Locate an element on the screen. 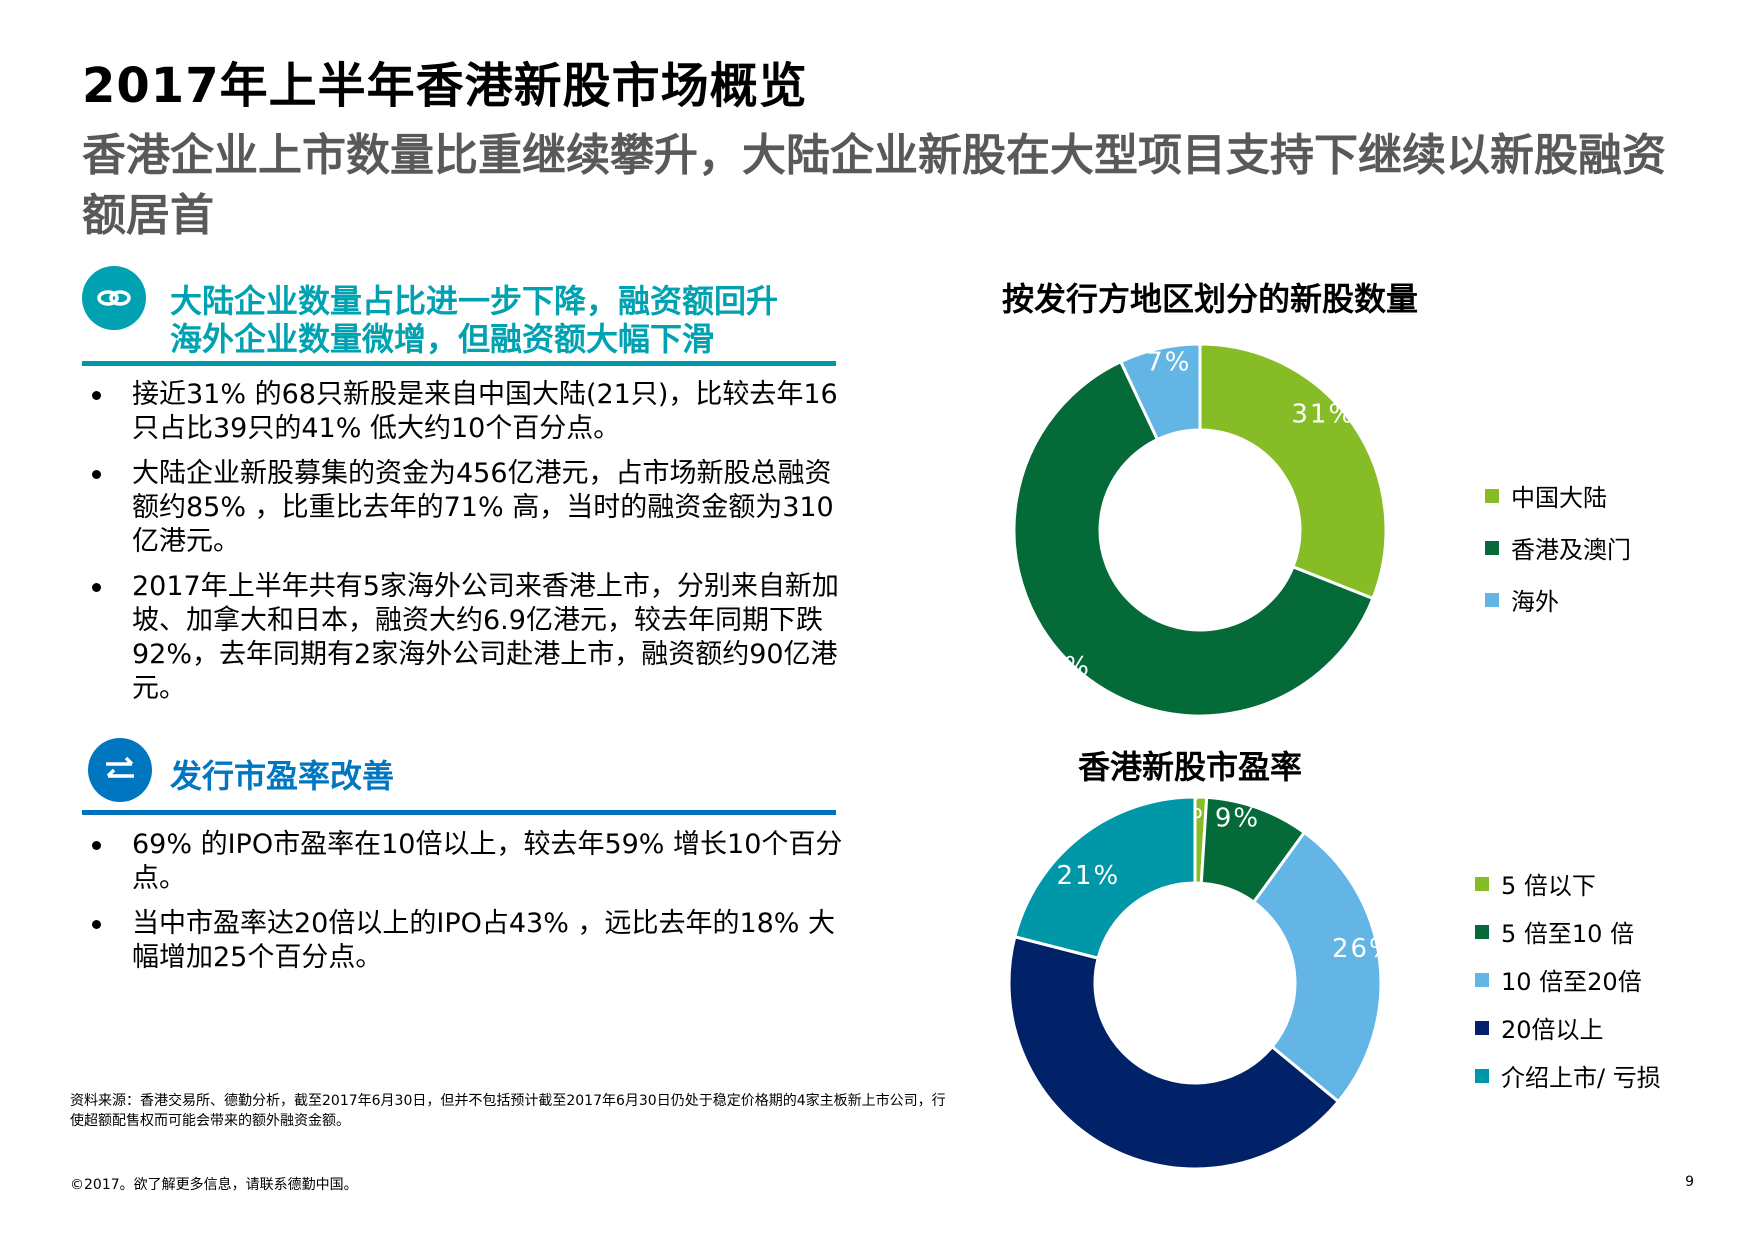 The image size is (1754, 1240). legend-item: 海外 is located at coordinates (1558, 599).